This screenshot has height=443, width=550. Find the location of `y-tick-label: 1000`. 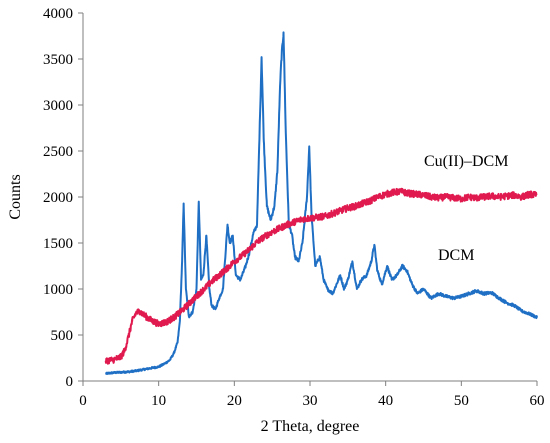

y-tick-label: 1000 is located at coordinates (58, 290).